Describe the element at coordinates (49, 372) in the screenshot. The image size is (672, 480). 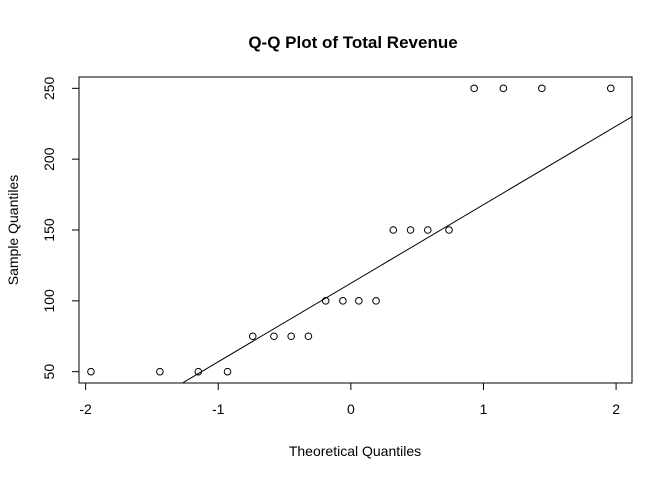
I see `y-tick-label: 50` at that location.